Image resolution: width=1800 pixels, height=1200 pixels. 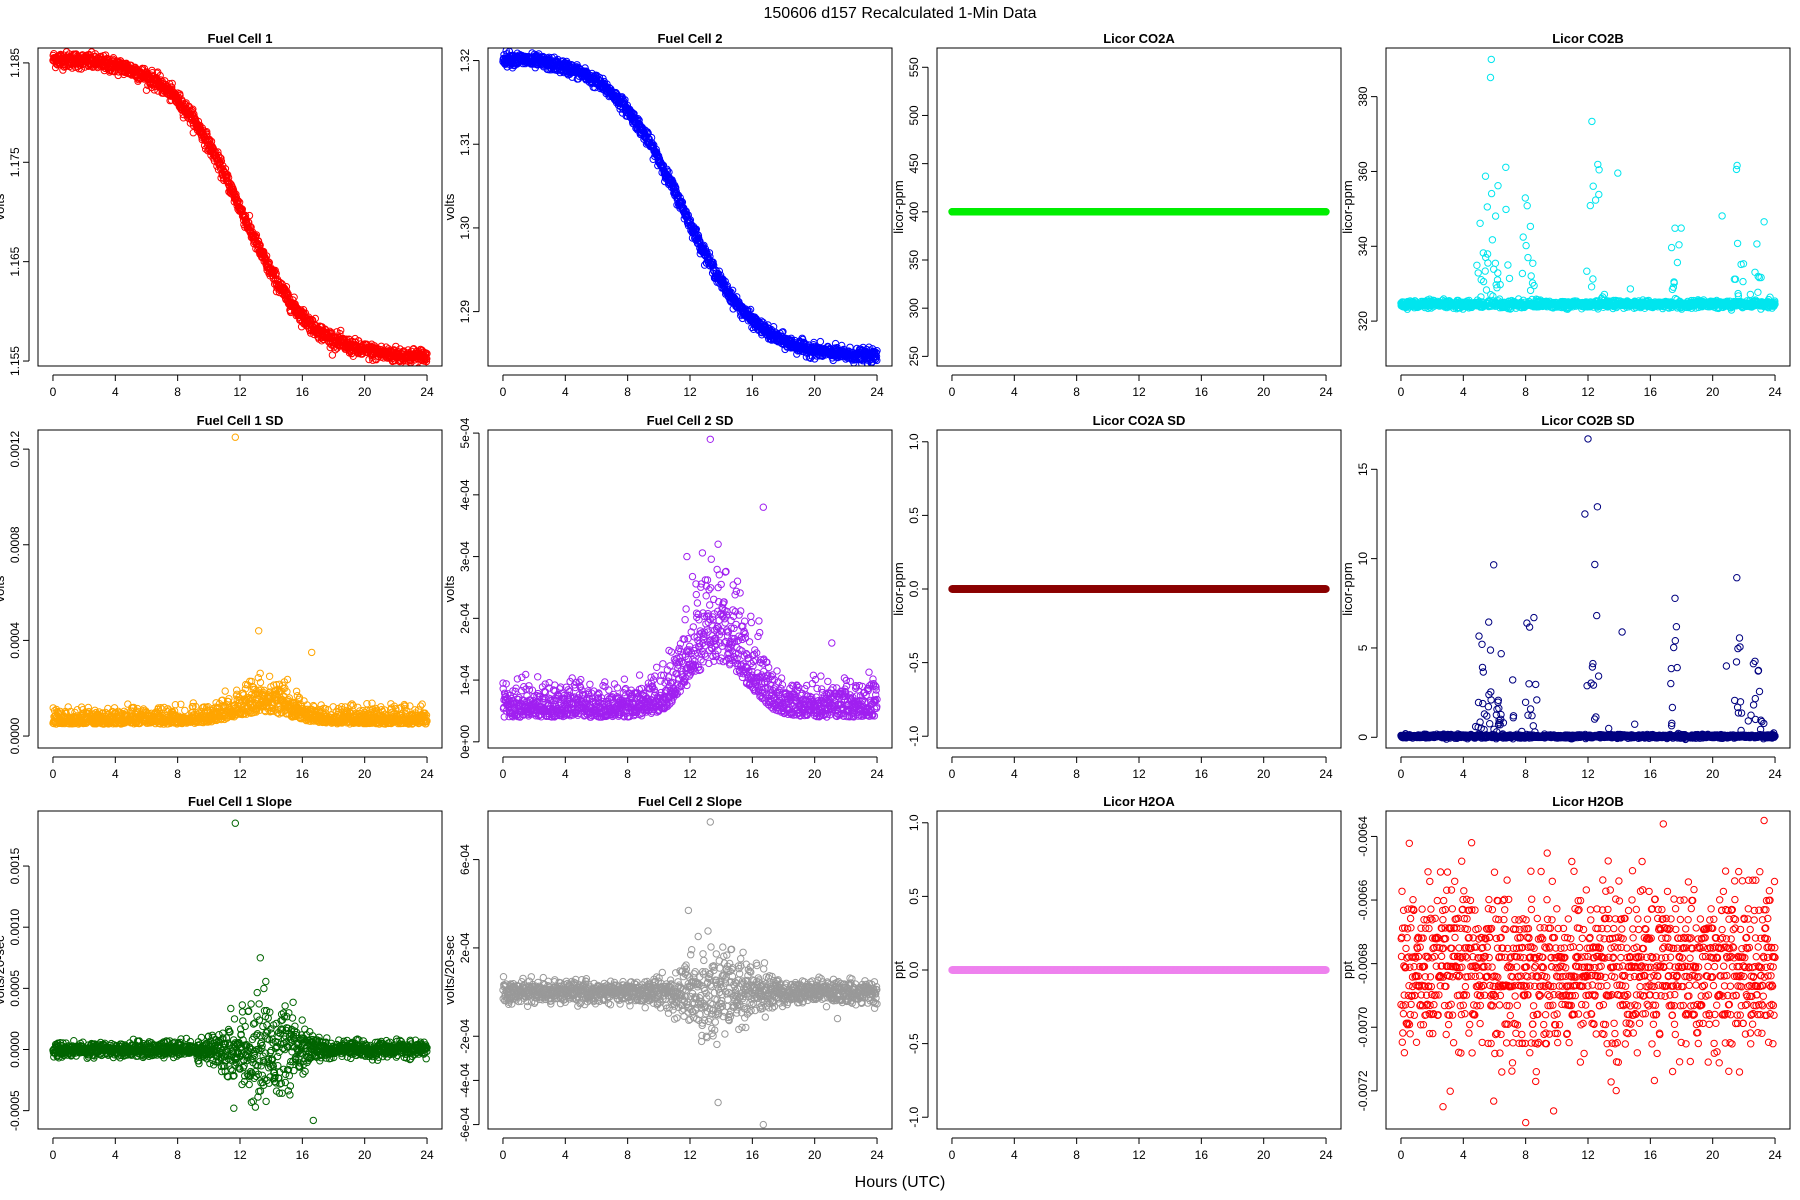 What do you see at coordinates (914, 67) in the screenshot?
I see `y-tick-label: 550` at bounding box center [914, 67].